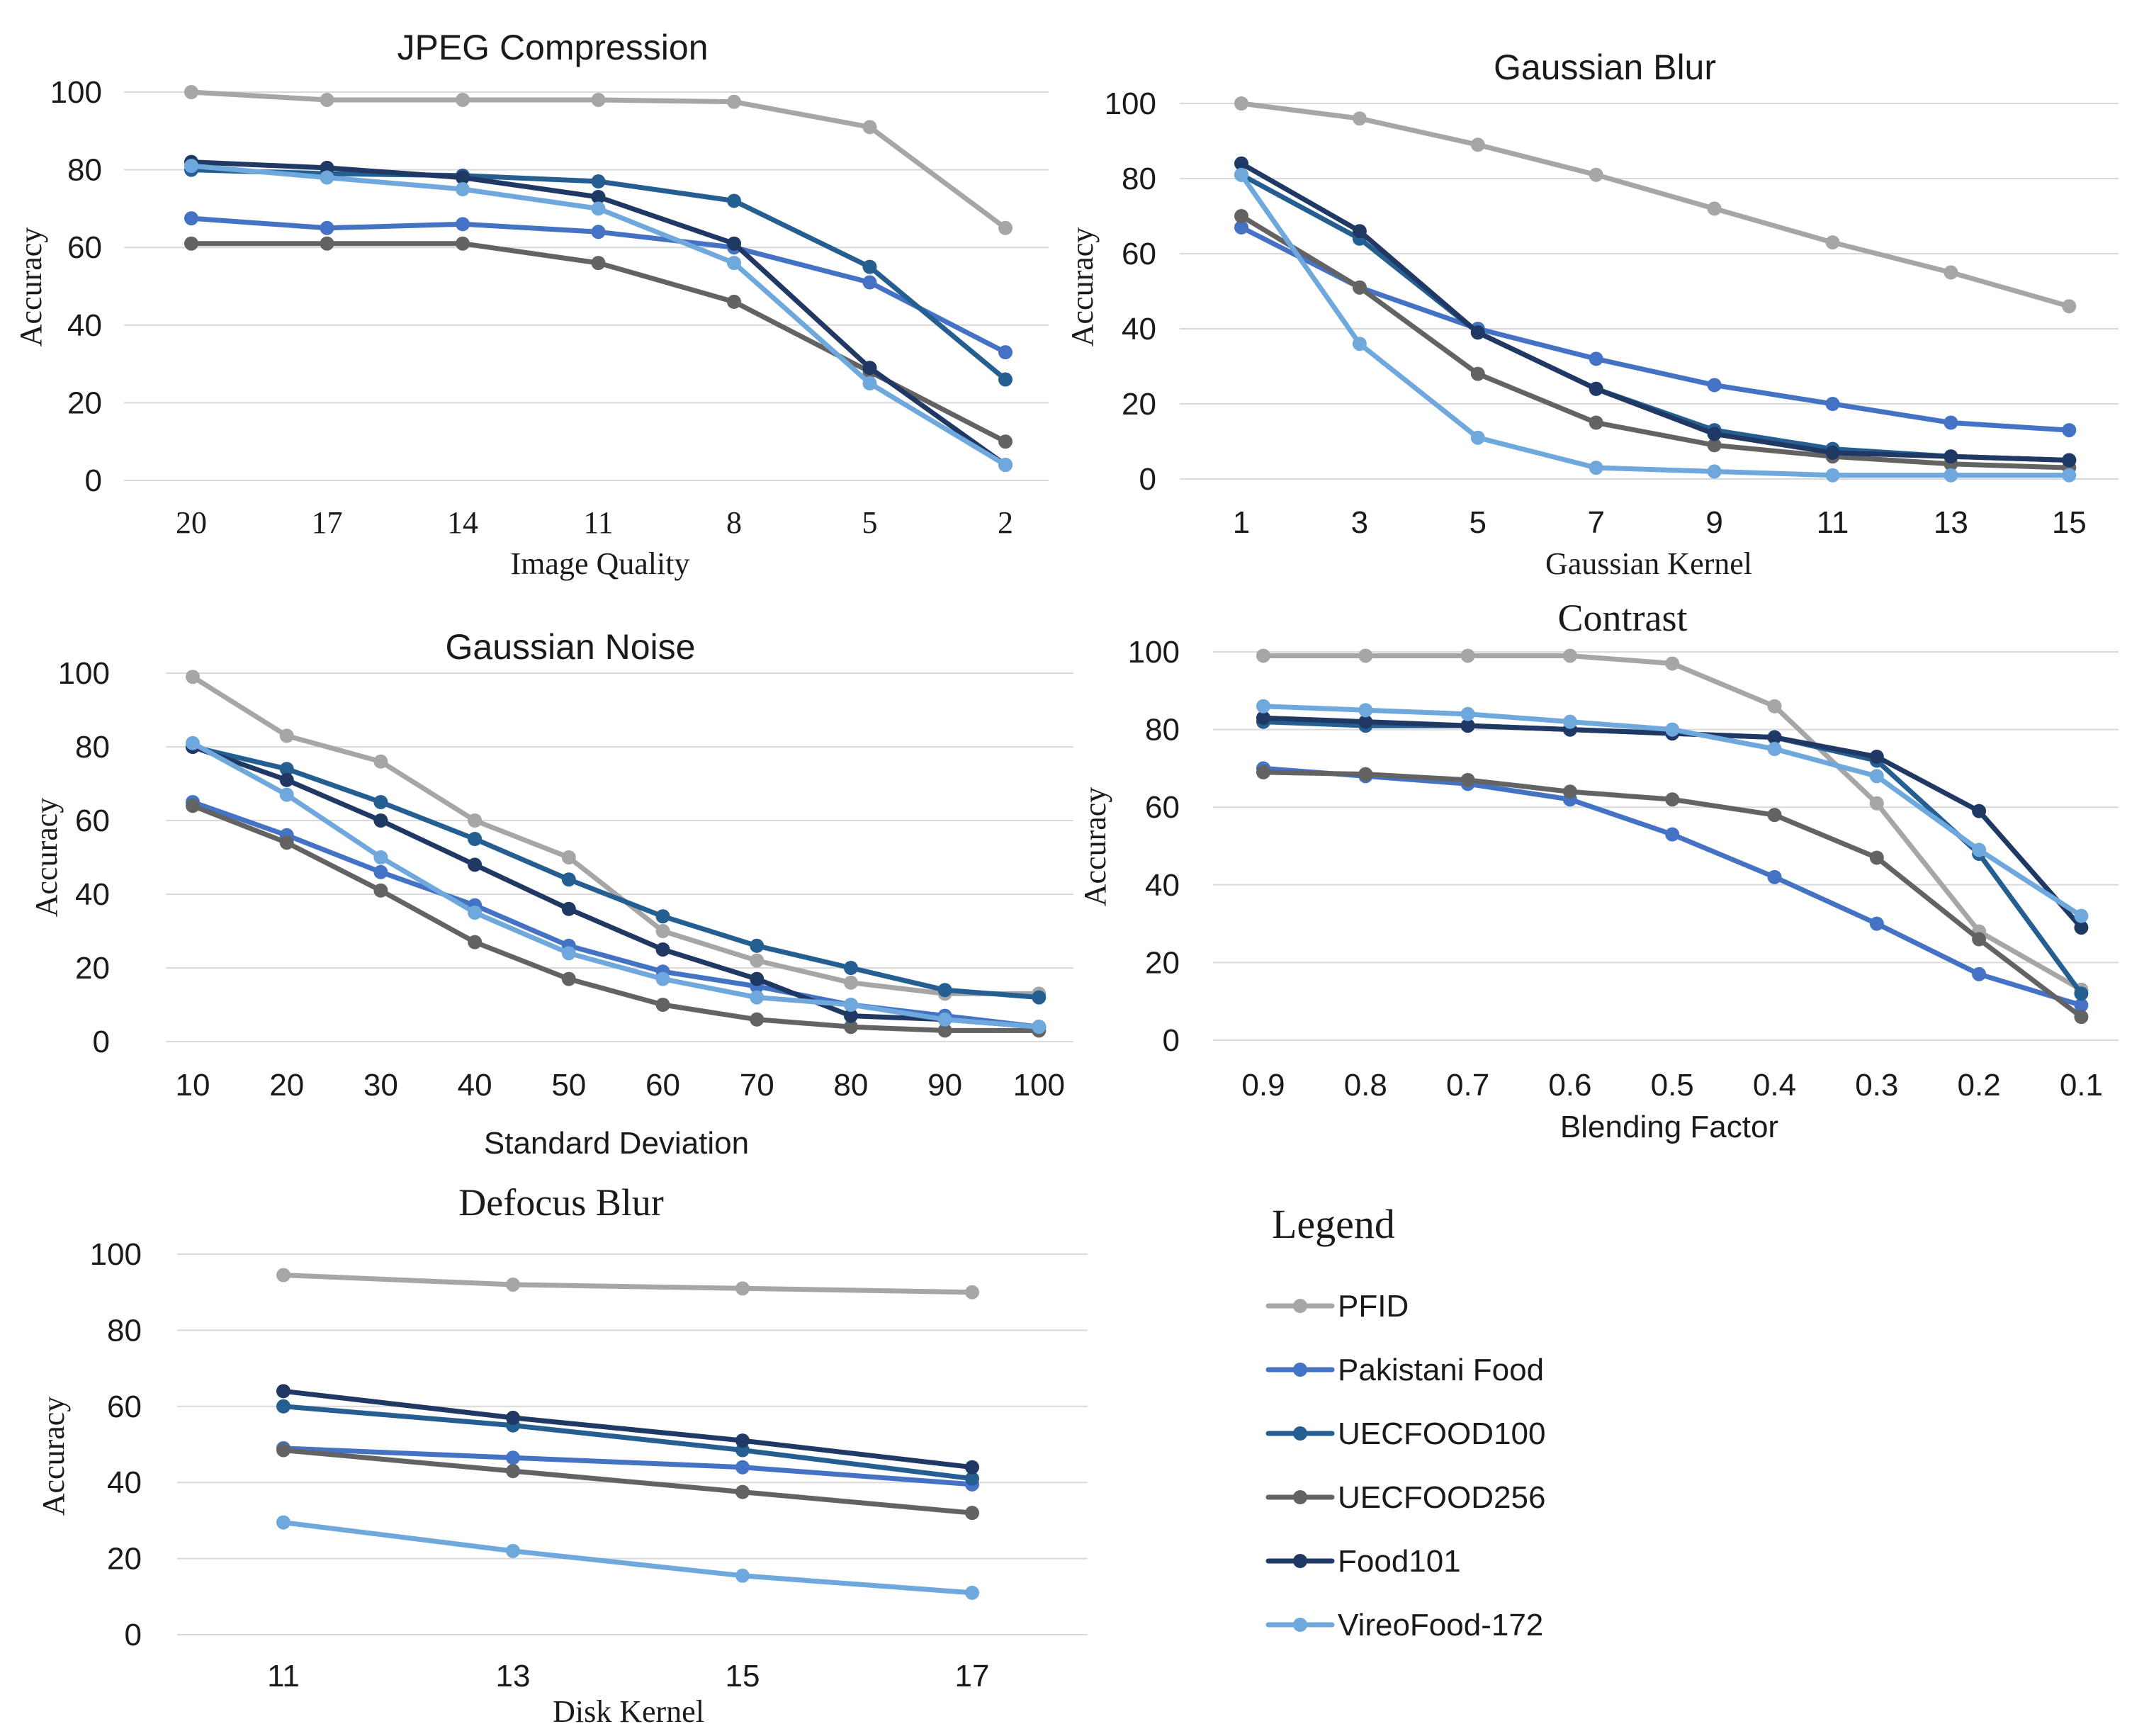 The image size is (2149, 1736). Describe the element at coordinates (76, 286) in the screenshot. I see `y-ticks-jpeg: 0 20 40 60 80 100` at that location.